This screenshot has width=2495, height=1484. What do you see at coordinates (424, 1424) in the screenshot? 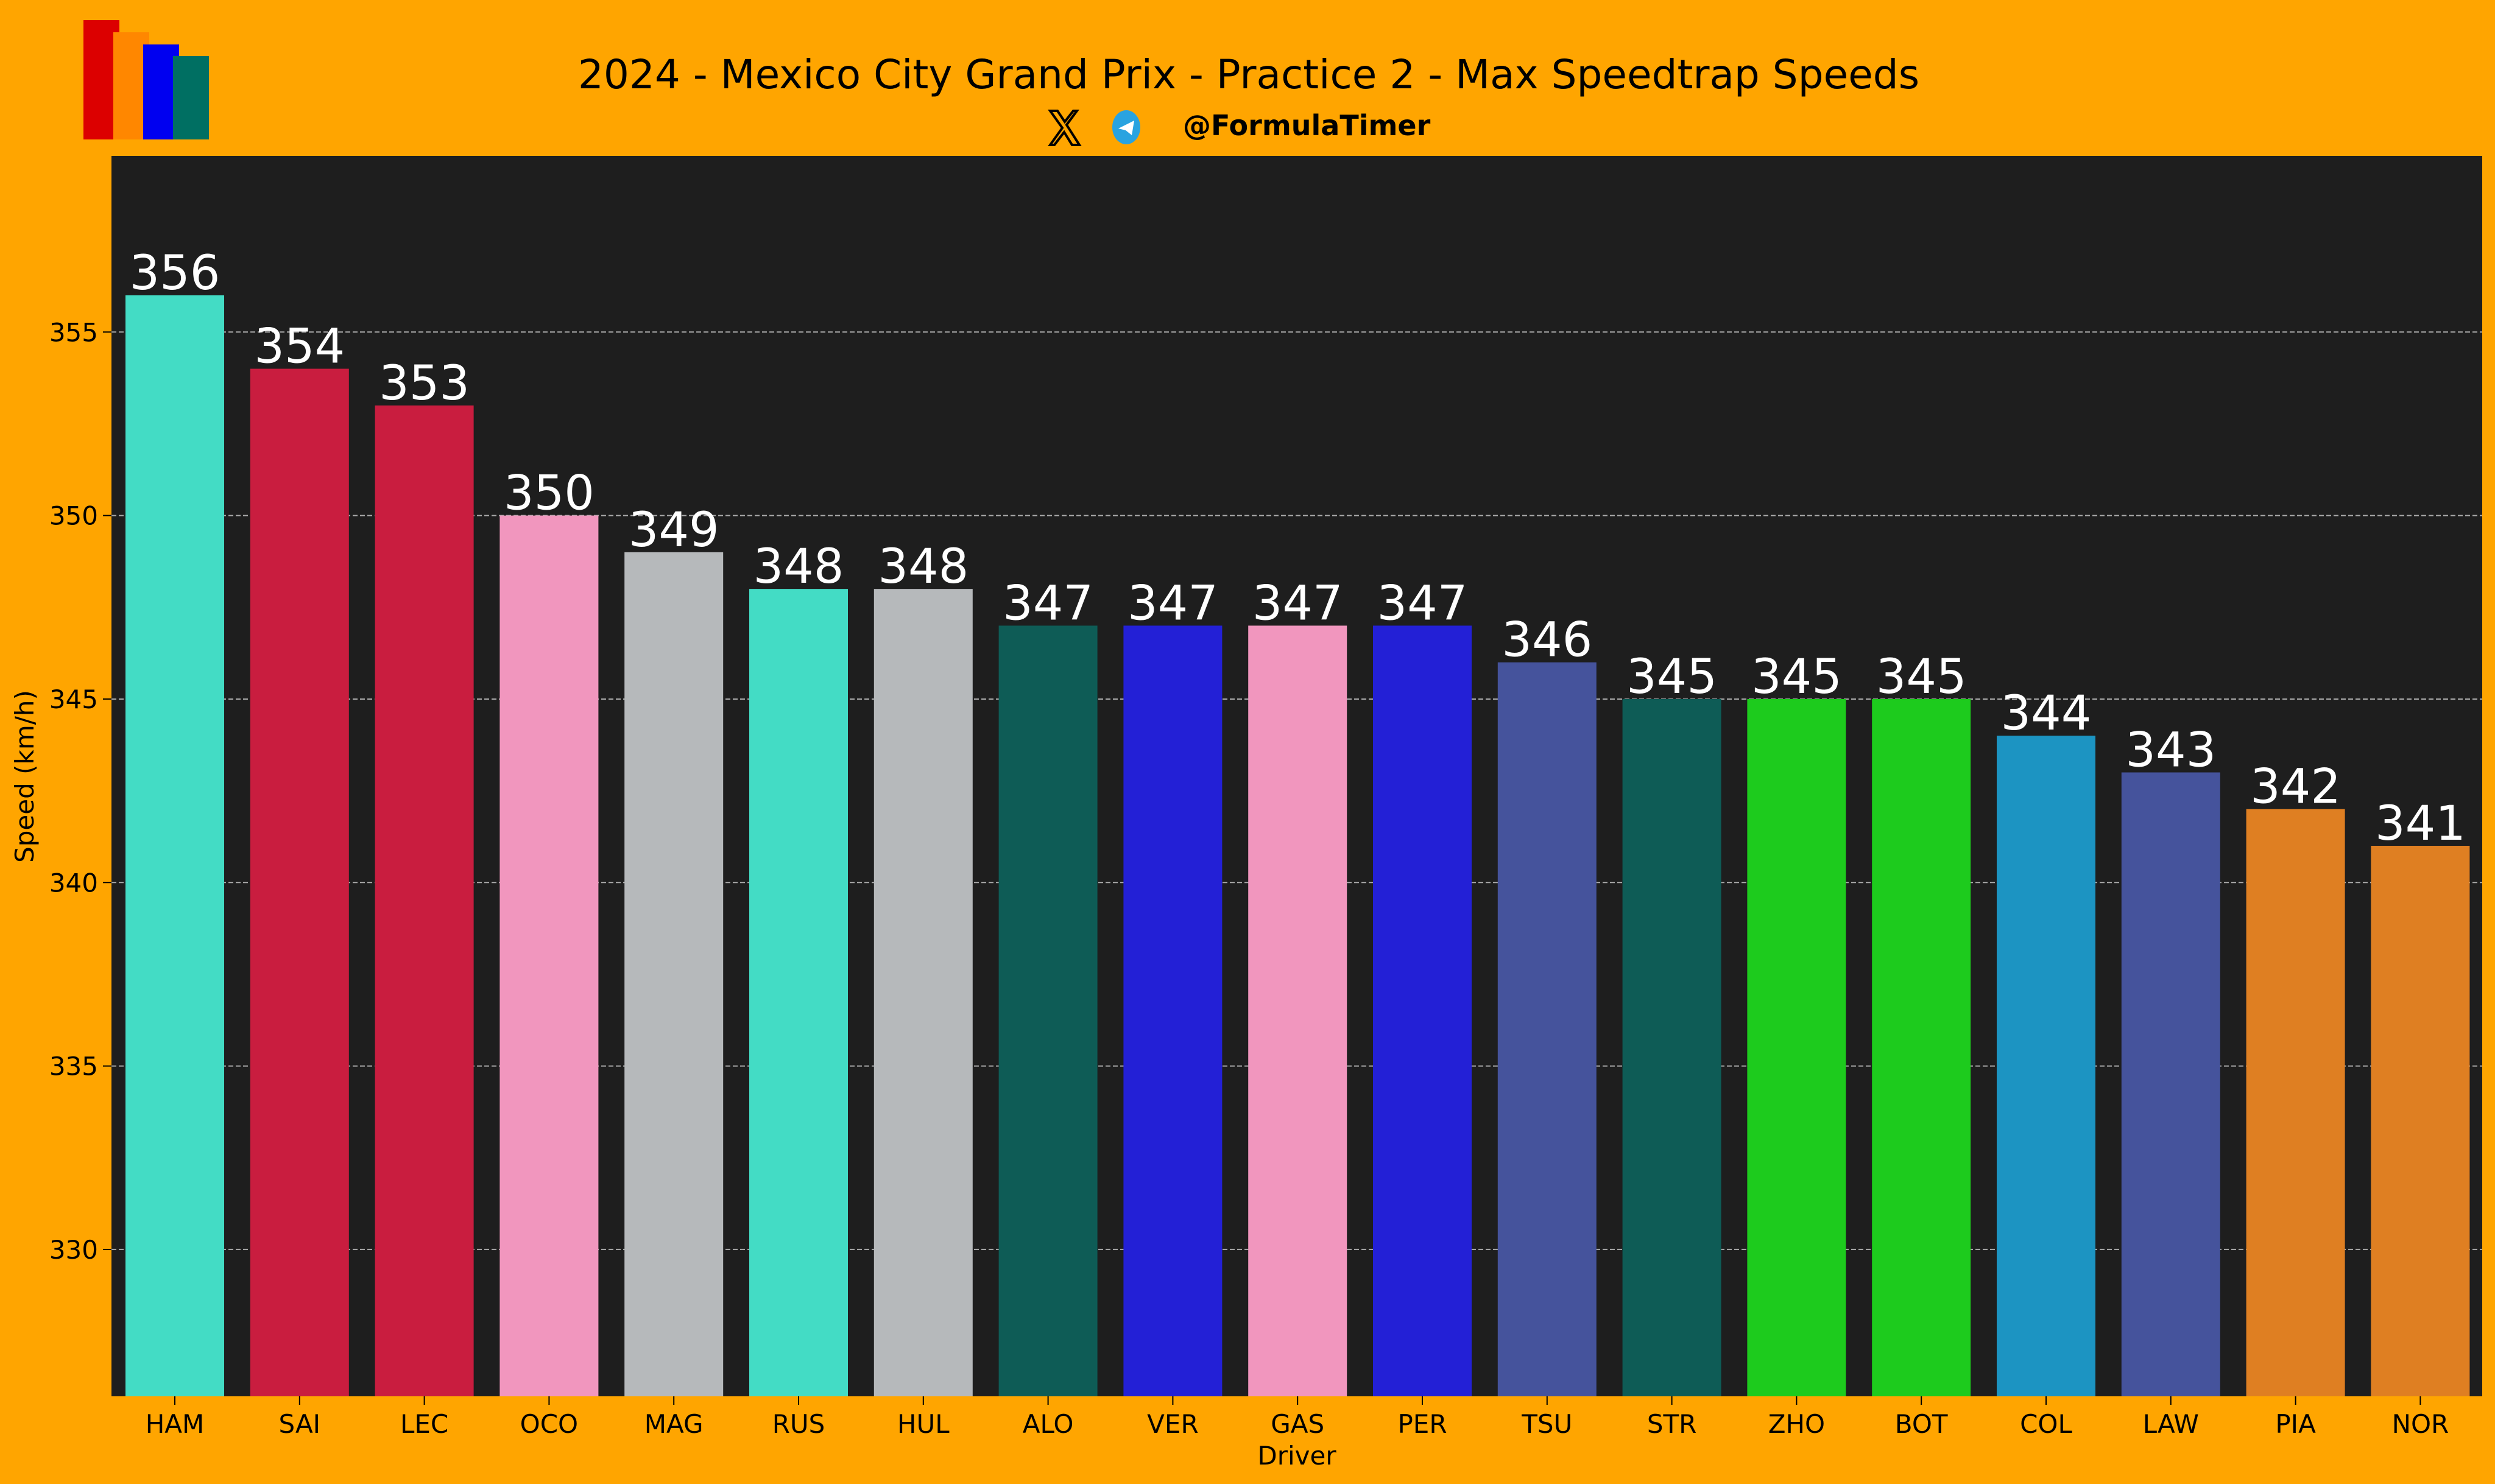
I see `x-tick-label: LEC` at bounding box center [424, 1424].